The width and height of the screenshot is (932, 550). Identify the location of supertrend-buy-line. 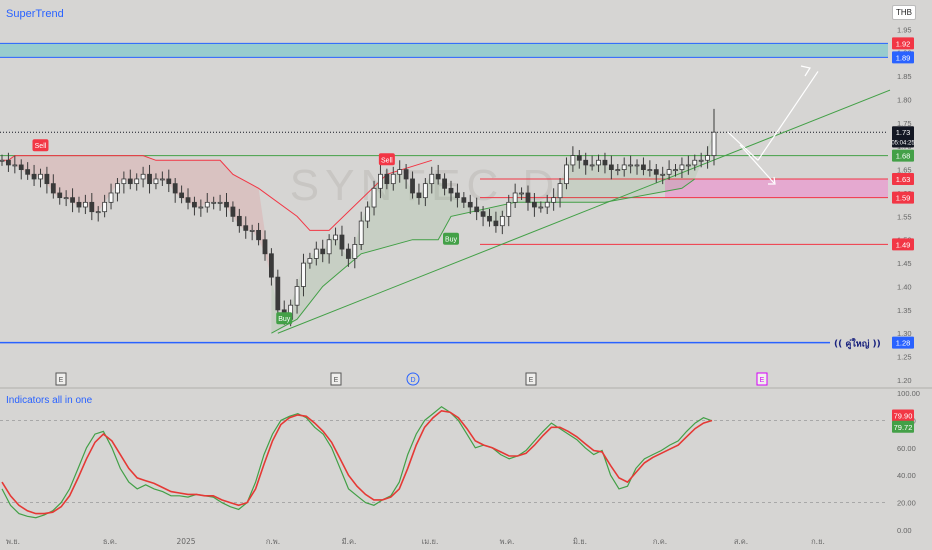
(483, 256).